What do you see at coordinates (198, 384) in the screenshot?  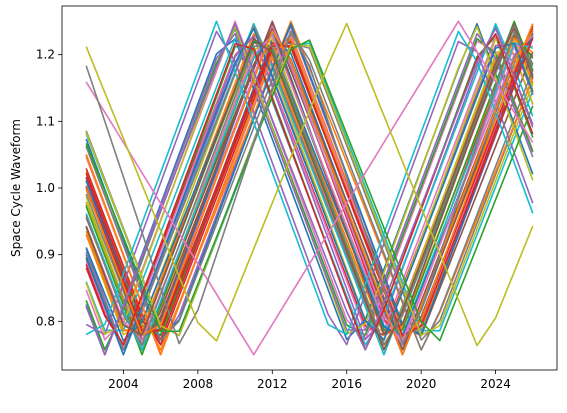 I see `x-tick-label: 2008` at bounding box center [198, 384].